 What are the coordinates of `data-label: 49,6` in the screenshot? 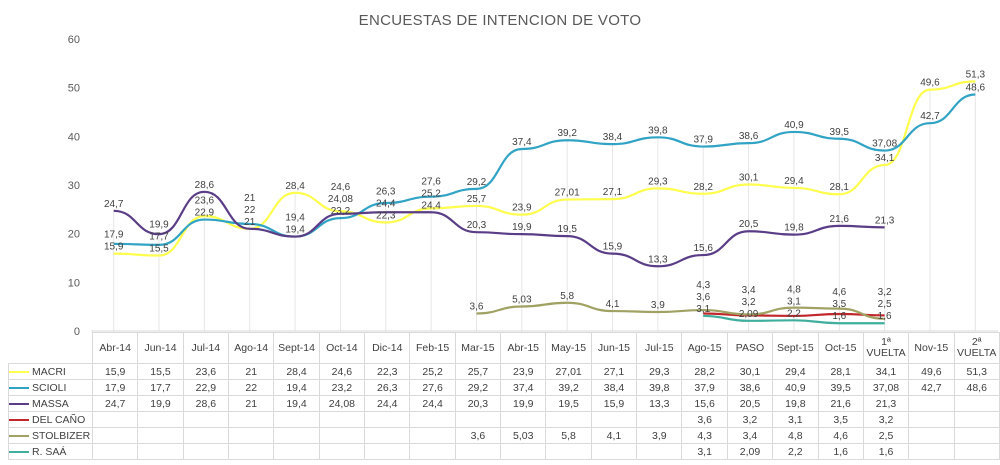 It's located at (930, 83).